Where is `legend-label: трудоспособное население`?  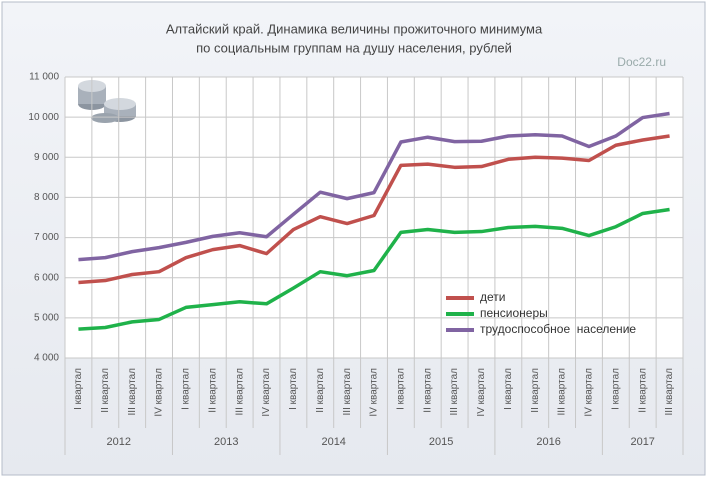
legend-label: трудоспособное население is located at coordinates (558, 329).